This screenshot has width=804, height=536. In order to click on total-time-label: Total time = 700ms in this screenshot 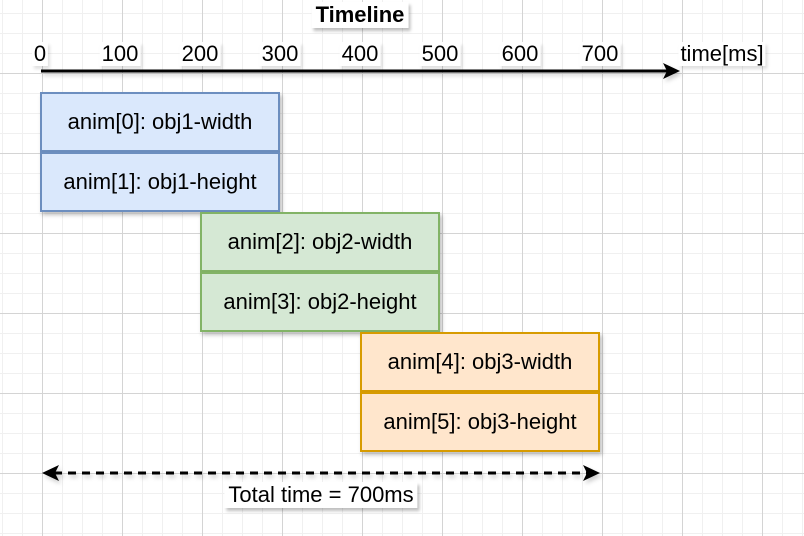, I will do `click(321, 495)`.